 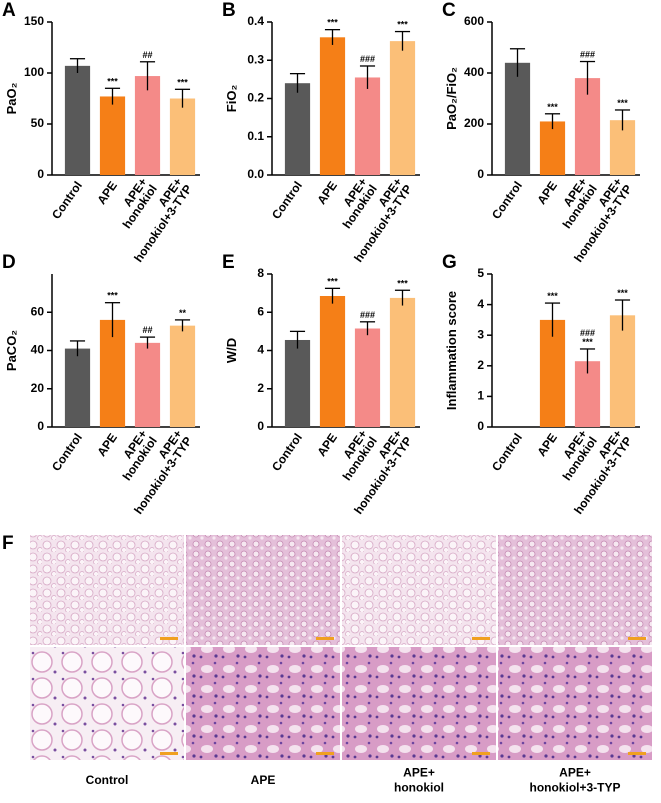 I want to click on panel-letter: G, so click(x=449, y=262).